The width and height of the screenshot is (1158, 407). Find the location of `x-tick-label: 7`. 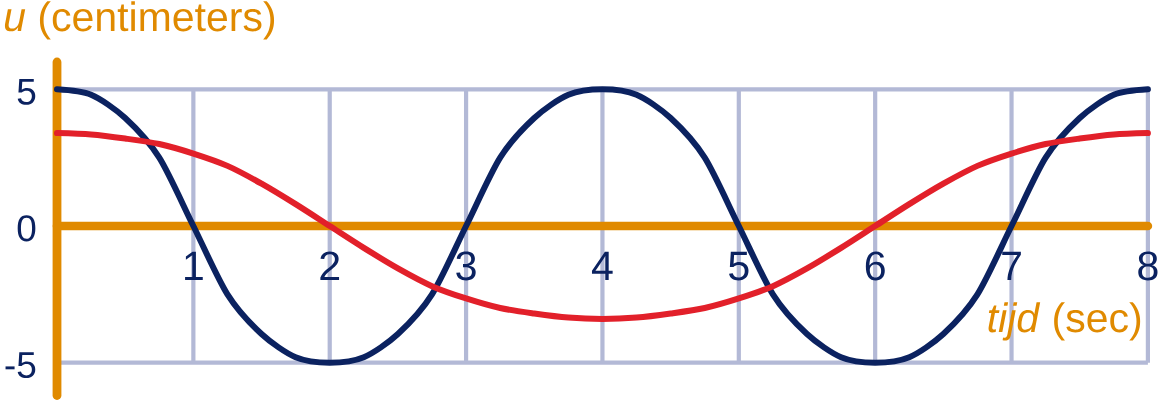

x-tick-label: 7 is located at coordinates (1011, 266).